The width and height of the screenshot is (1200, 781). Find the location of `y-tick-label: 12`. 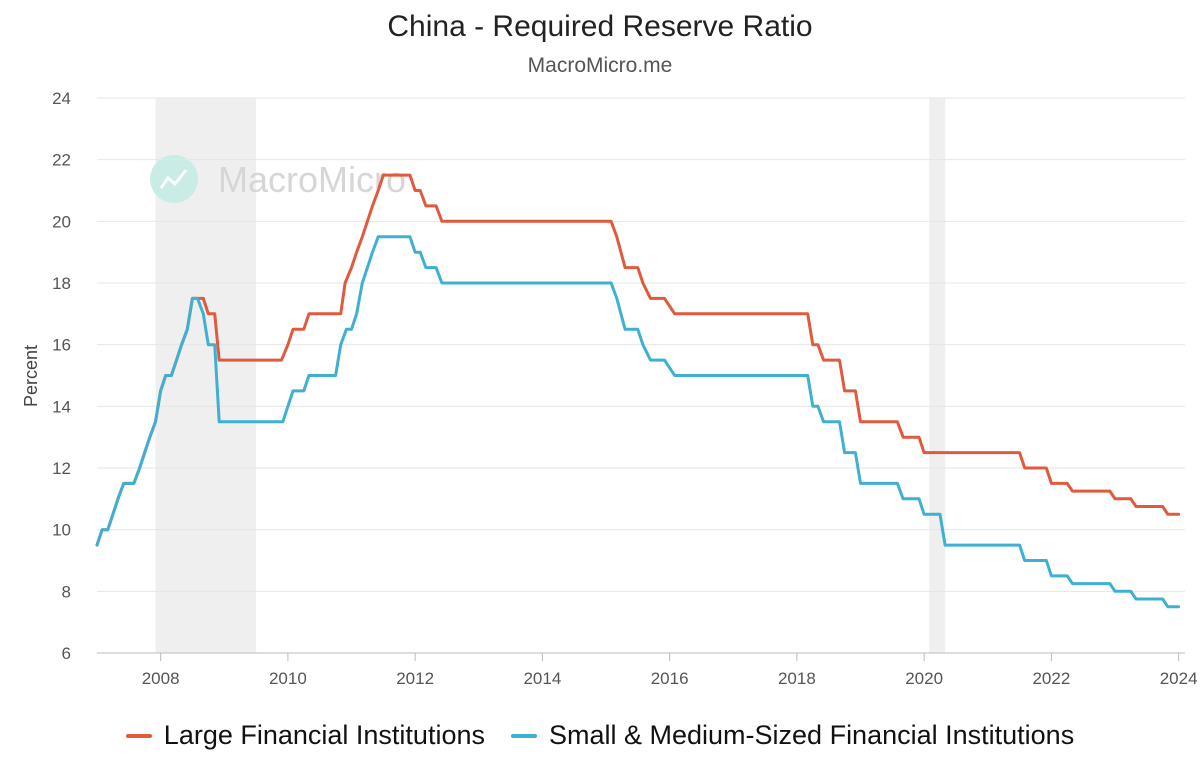

y-tick-label: 12 is located at coordinates (61, 468).